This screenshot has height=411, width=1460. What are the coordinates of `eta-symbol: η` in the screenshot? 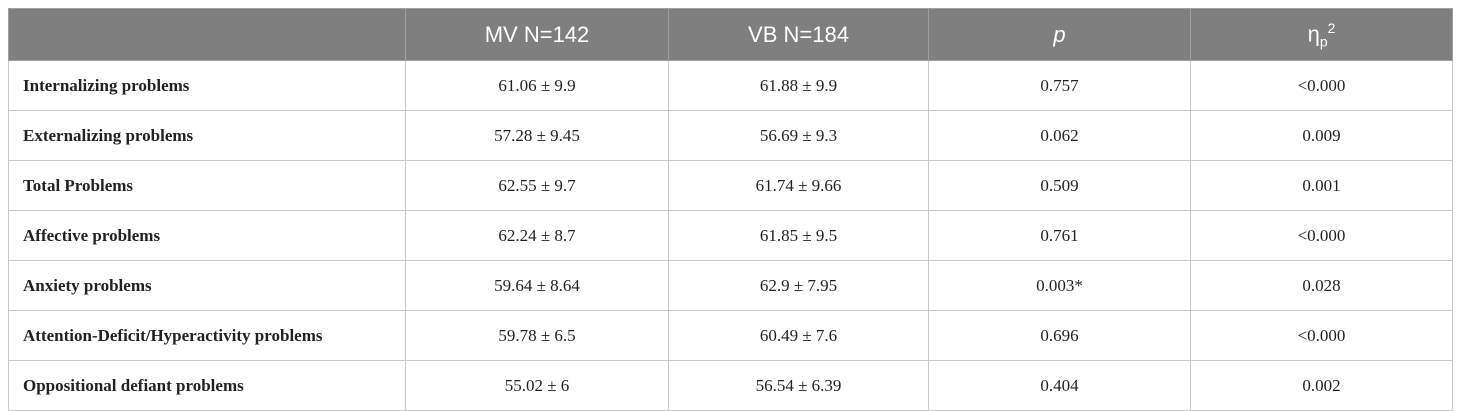 It's located at (1313, 33).